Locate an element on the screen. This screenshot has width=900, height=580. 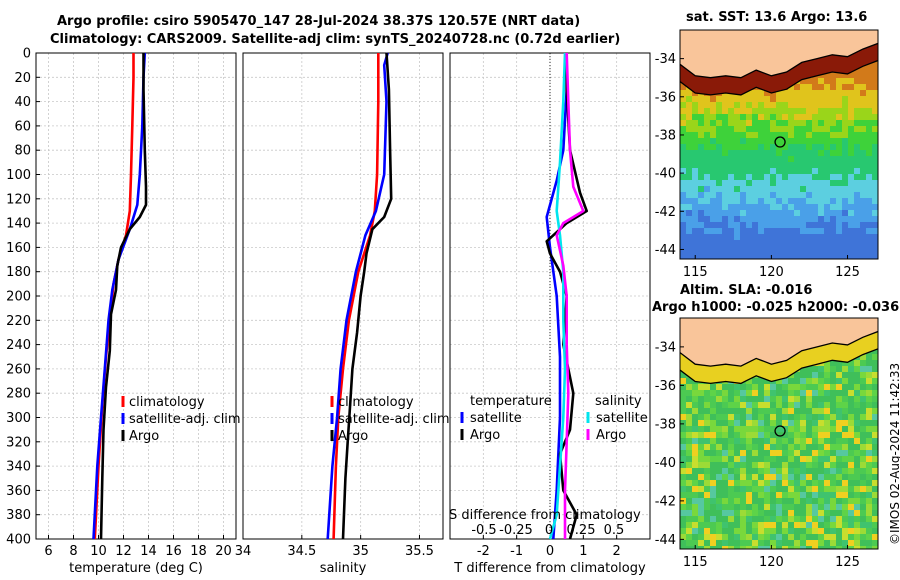
y-tick-label: 260 is located at coordinates (18, 369).